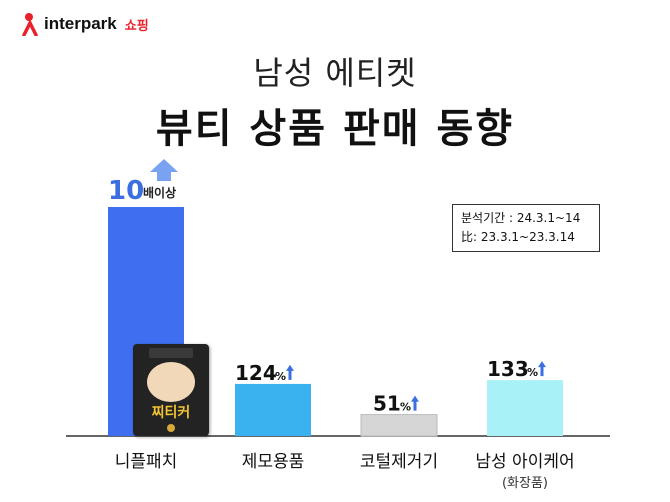 The width and height of the screenshot is (670, 502). I want to click on product-label: 찌티커, so click(171, 413).